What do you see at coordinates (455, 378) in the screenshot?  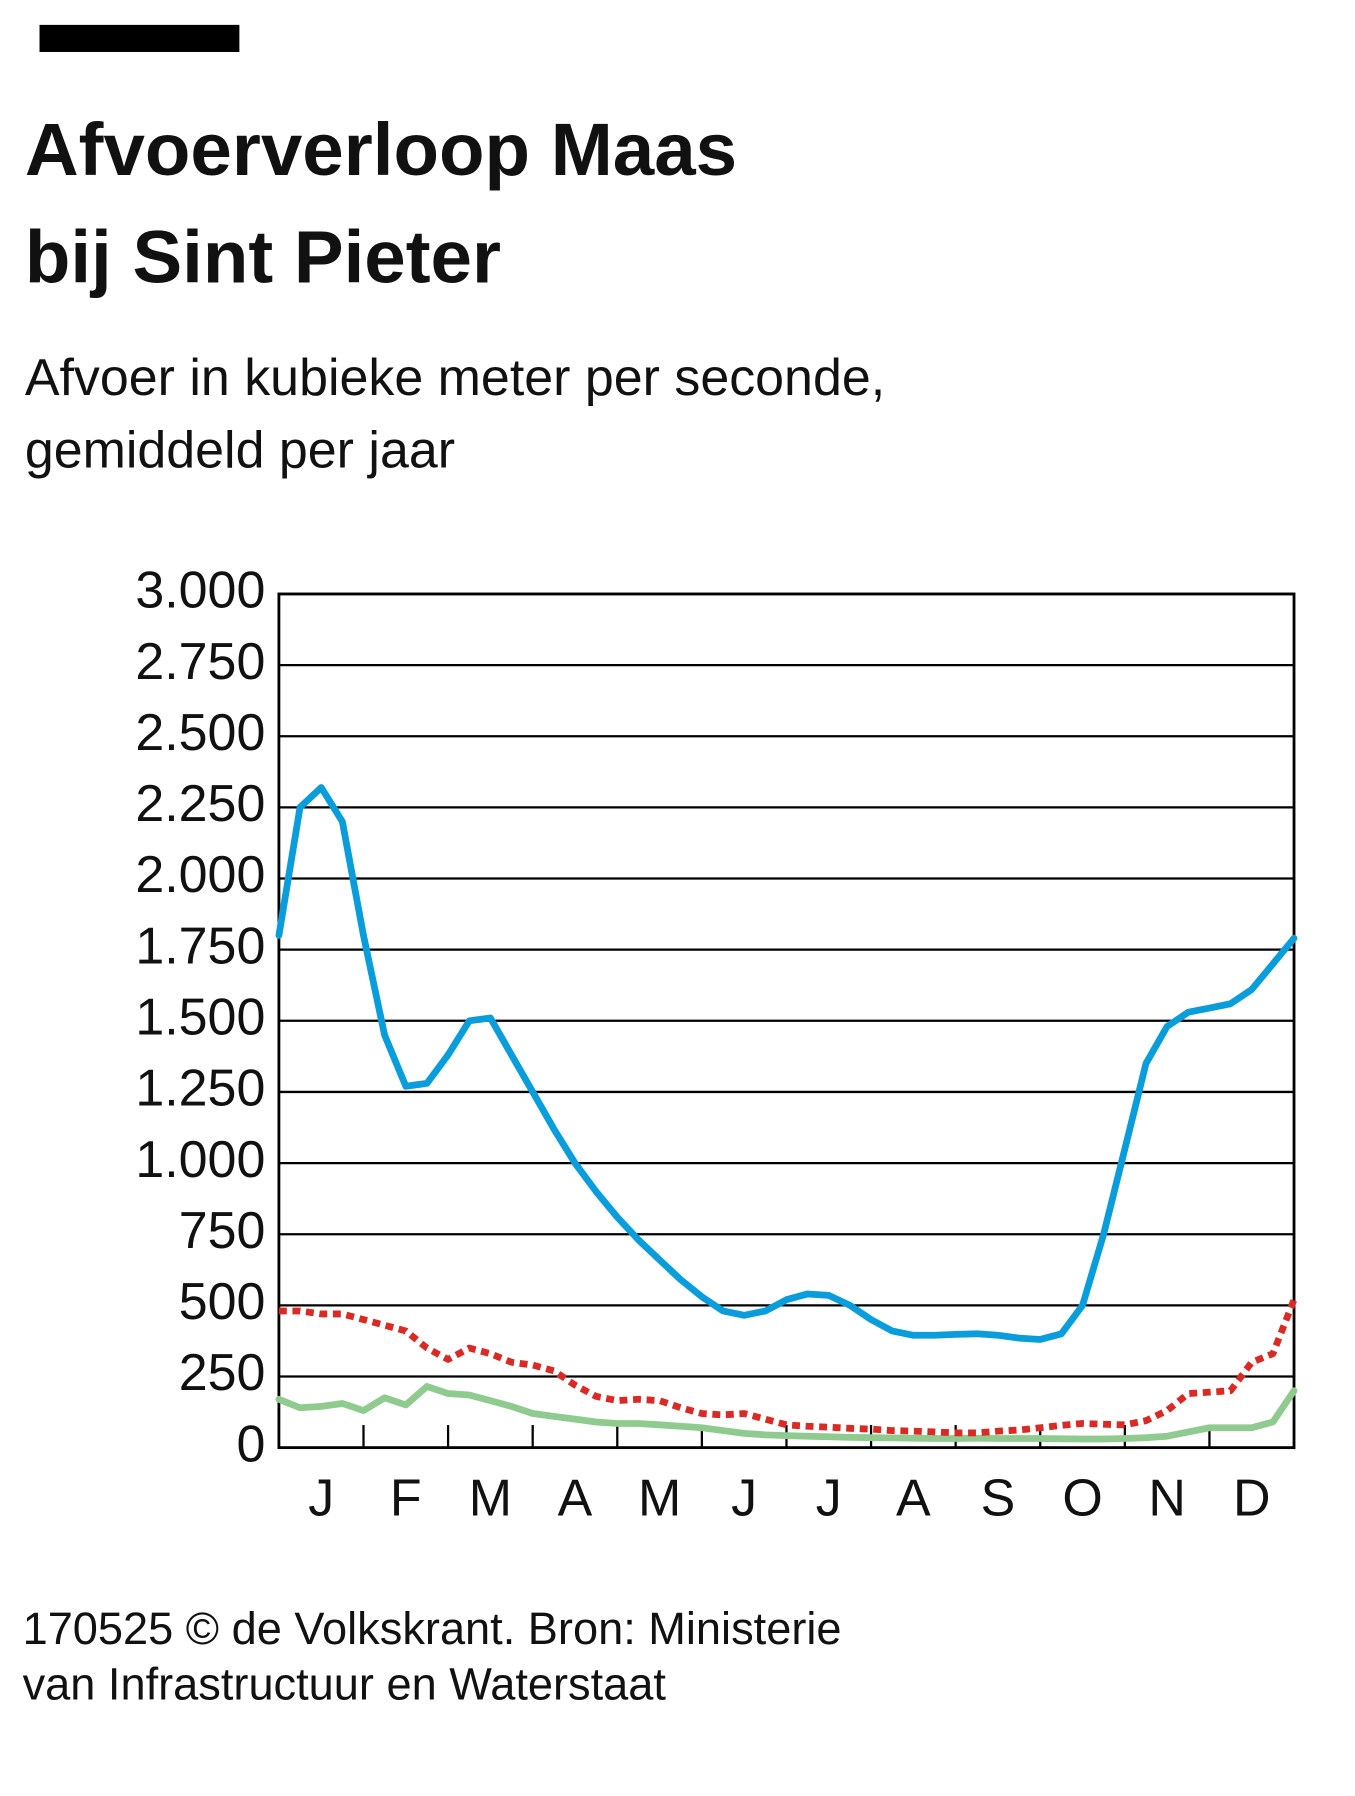 I see `subtitle: Afvoer in kubieke meter per seconde,` at bounding box center [455, 378].